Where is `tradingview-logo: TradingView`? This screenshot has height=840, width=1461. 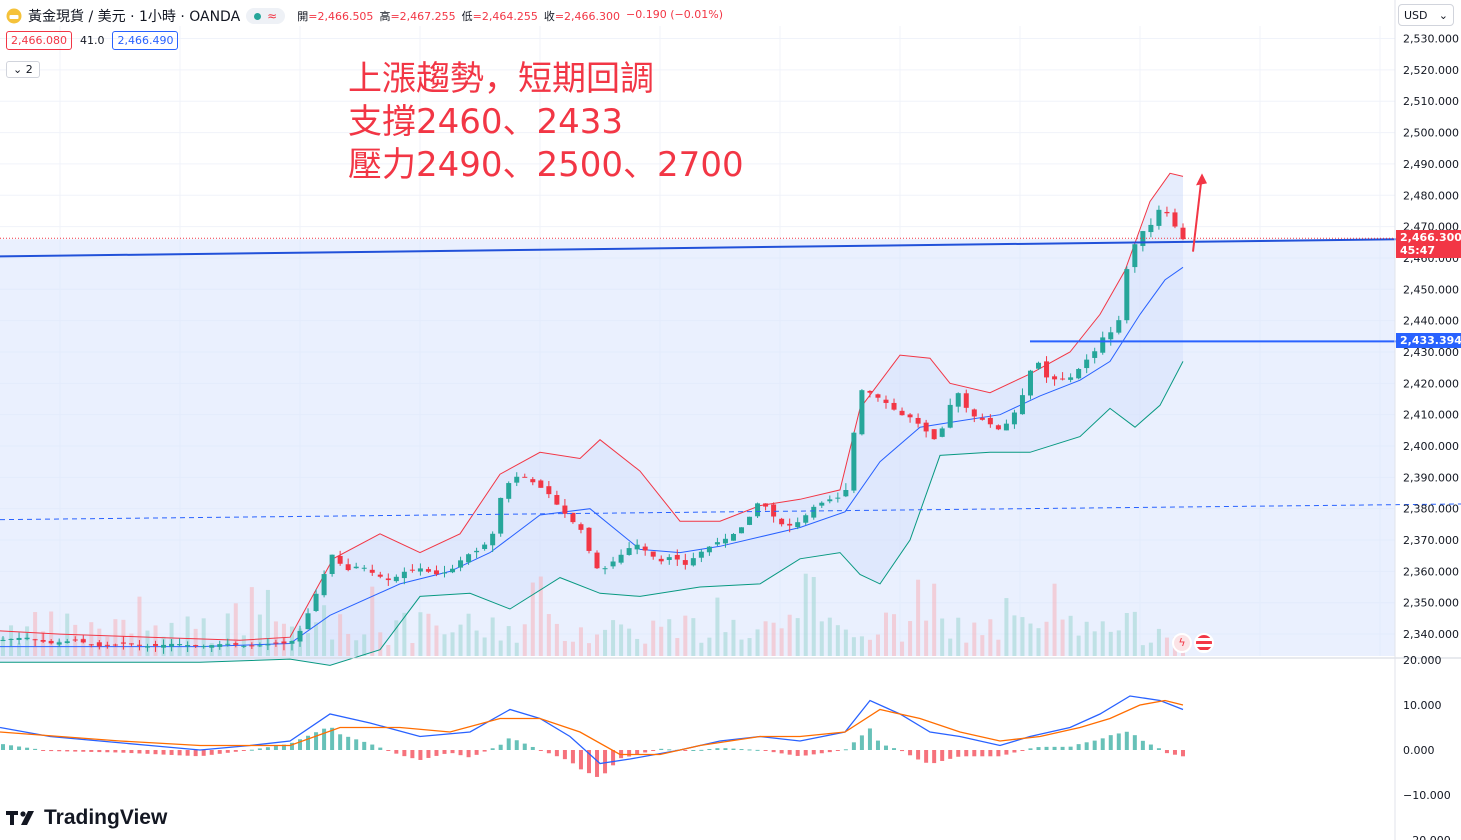 tradingview-logo: TradingView is located at coordinates (86, 818).